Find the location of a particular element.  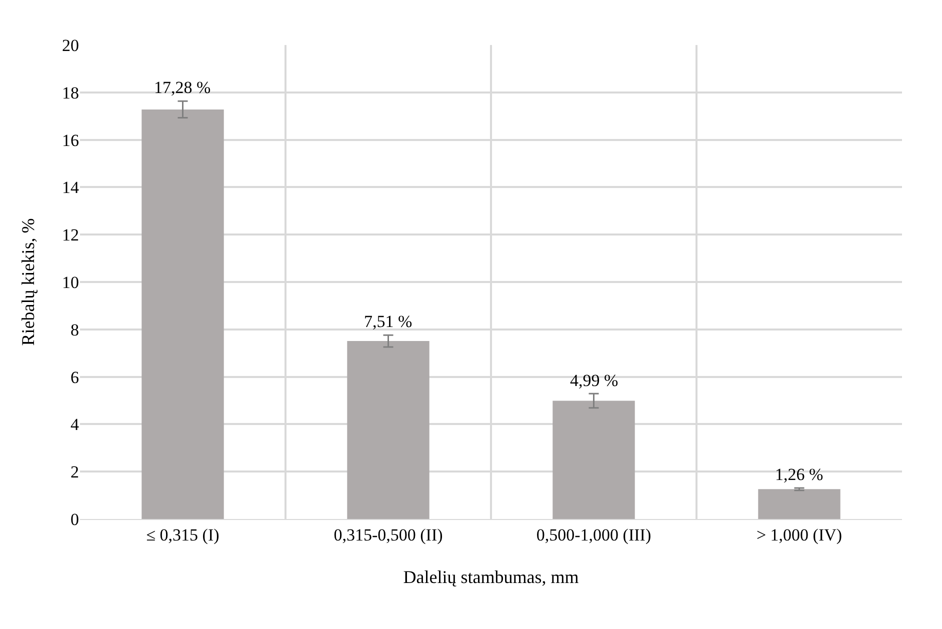

y-tick-label: 12 is located at coordinates (70, 235).